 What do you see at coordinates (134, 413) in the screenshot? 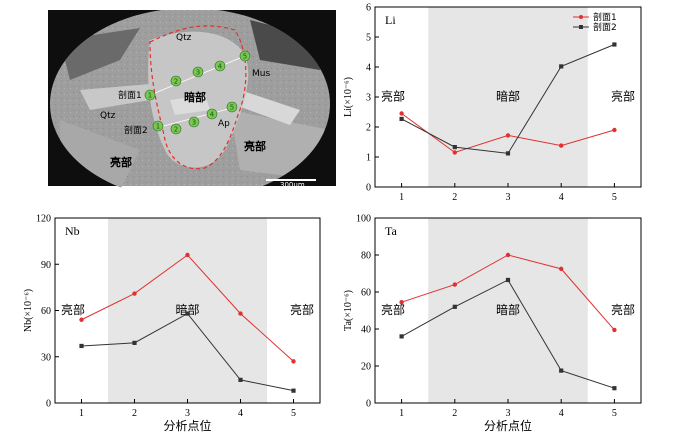
I see `nb-x-tick-label: 2` at bounding box center [134, 413].